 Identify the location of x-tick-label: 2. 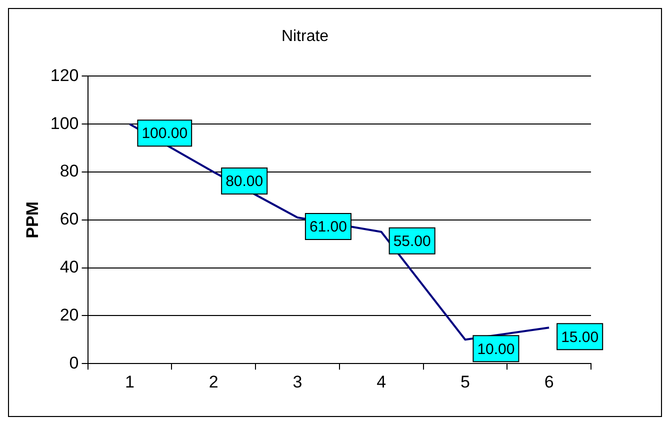
(213, 382).